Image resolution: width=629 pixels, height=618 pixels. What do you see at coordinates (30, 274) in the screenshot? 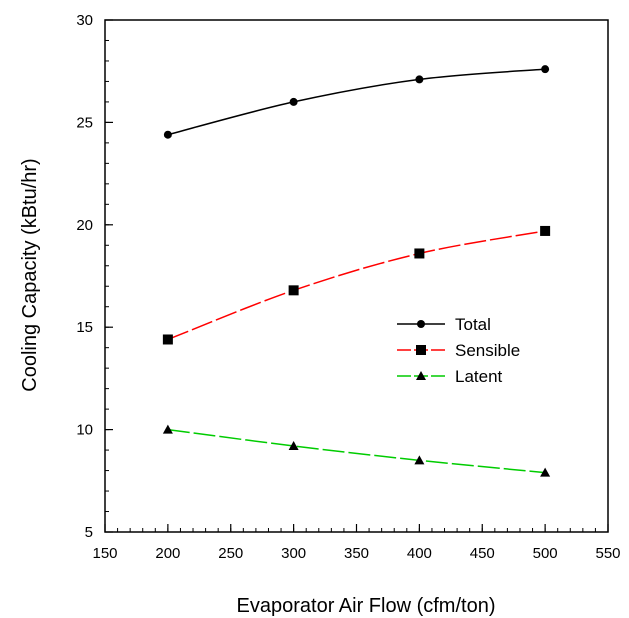
I see `y-axis-title: Cooling Capacity (kBtu/hr)` at bounding box center [30, 274].